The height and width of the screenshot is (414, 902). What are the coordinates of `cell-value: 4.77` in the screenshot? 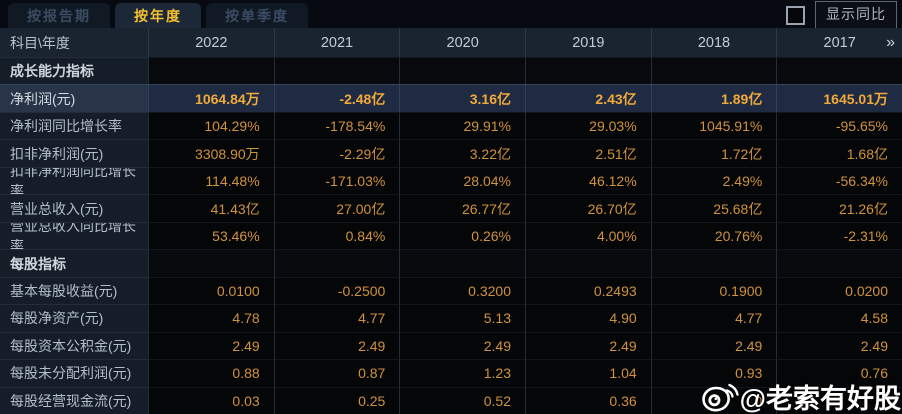 It's located at (336, 318).